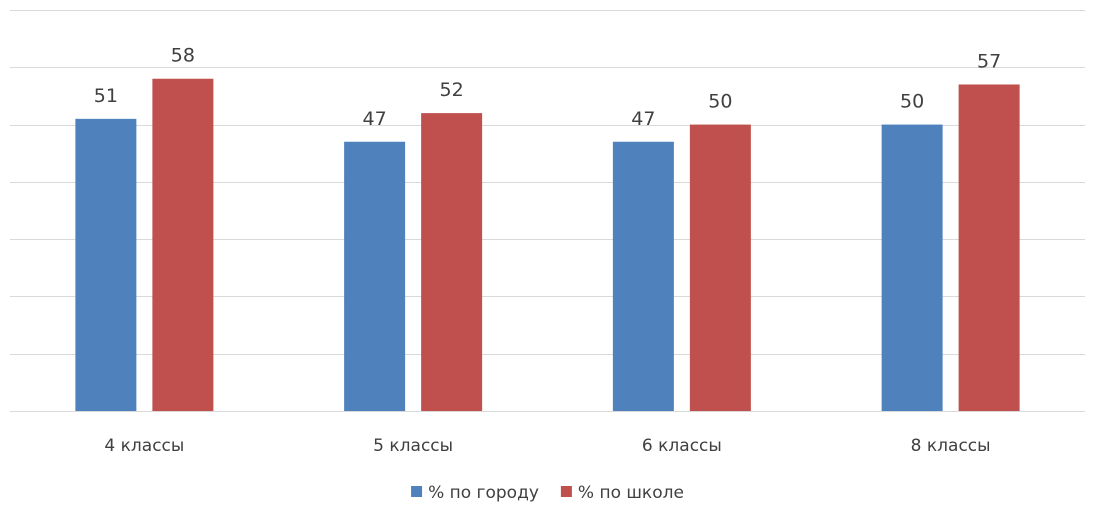  What do you see at coordinates (951, 446) in the screenshot?
I see `category-tick-label: 8 классы` at bounding box center [951, 446].